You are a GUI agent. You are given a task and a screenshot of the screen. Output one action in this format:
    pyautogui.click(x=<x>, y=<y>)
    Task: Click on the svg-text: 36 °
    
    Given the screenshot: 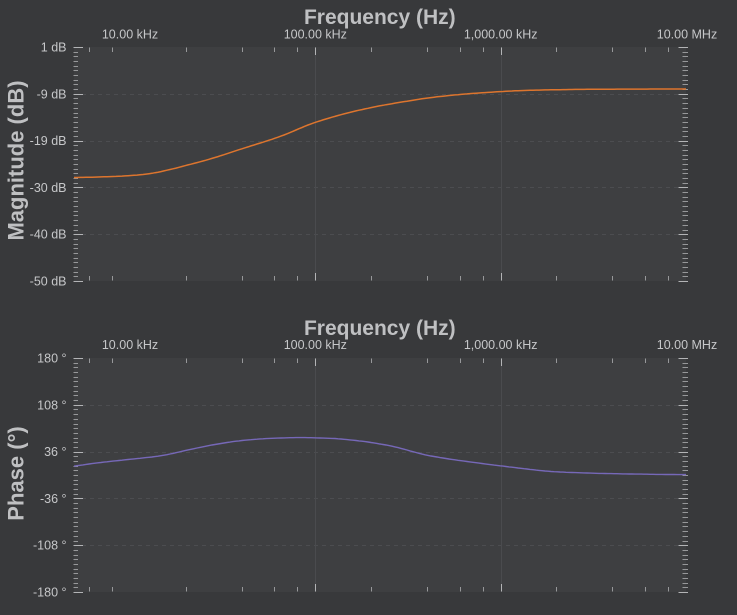 What is the action you would take?
    pyautogui.click(x=55, y=452)
    